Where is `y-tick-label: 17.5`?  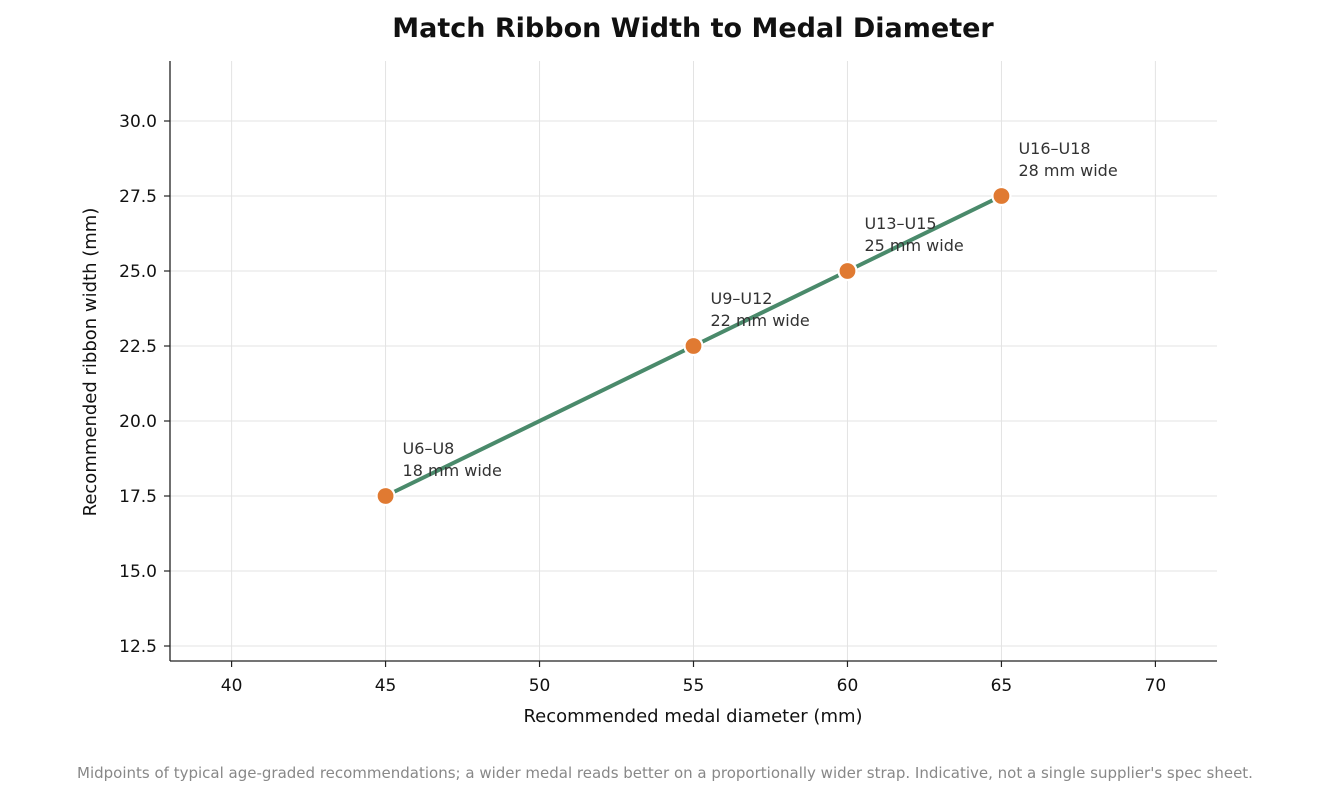 y-tick-label: 17.5 is located at coordinates (138, 497).